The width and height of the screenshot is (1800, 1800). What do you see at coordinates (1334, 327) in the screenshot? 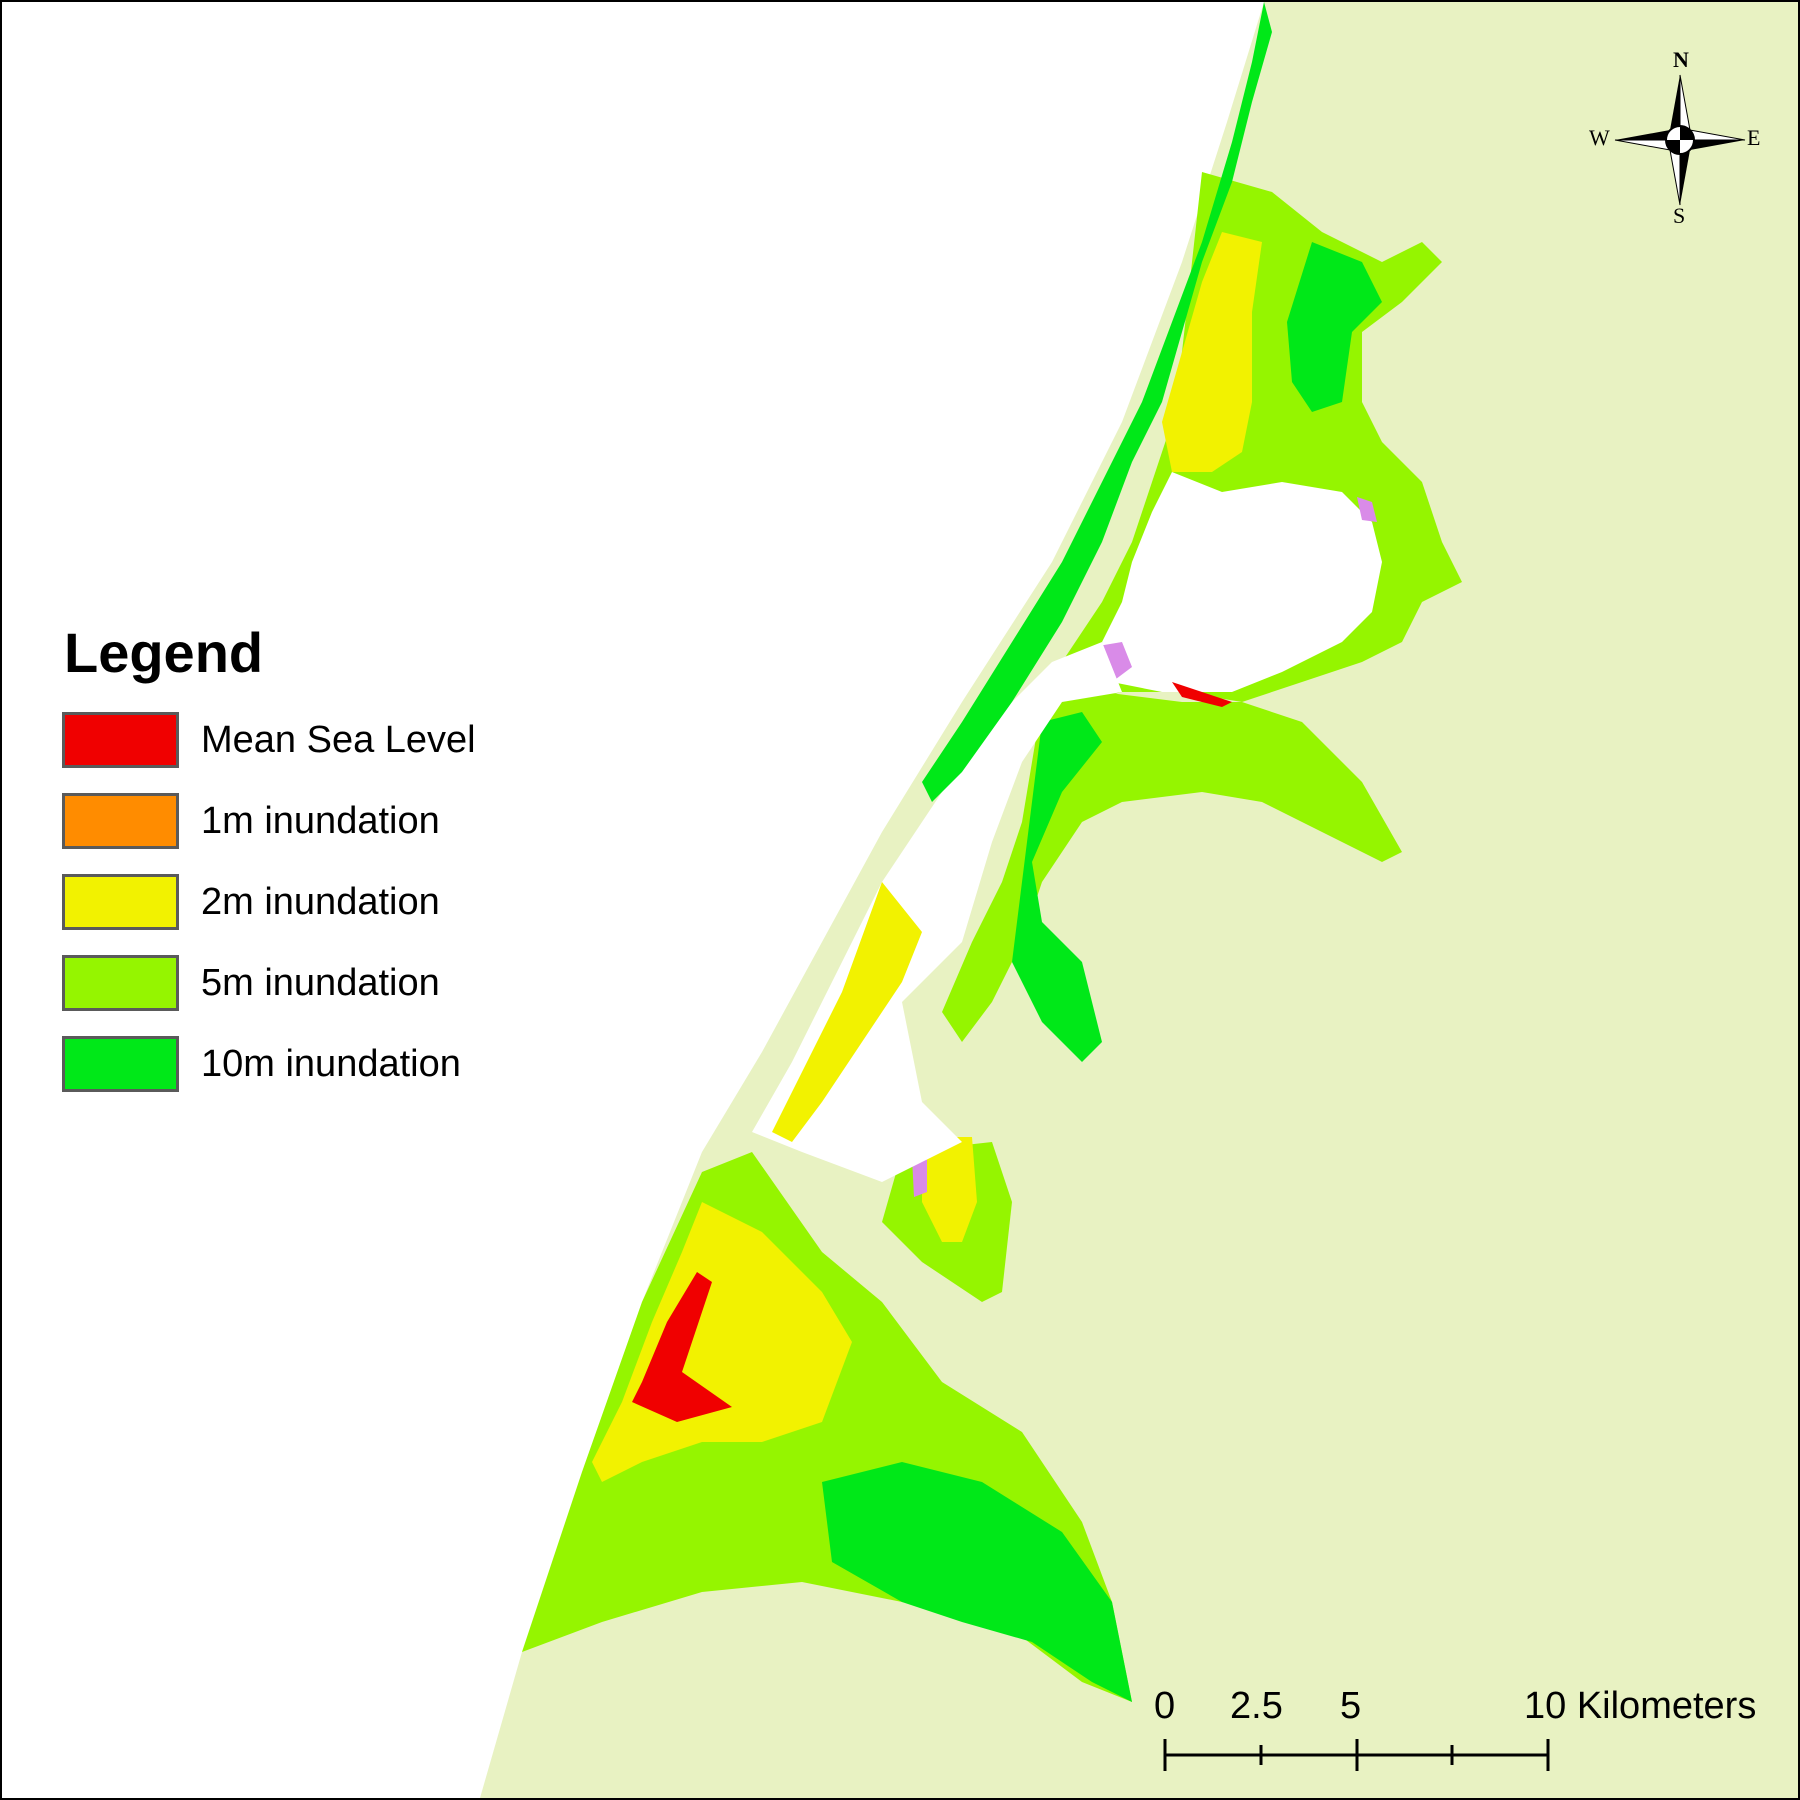
I see `inundation-10m-north` at bounding box center [1334, 327].